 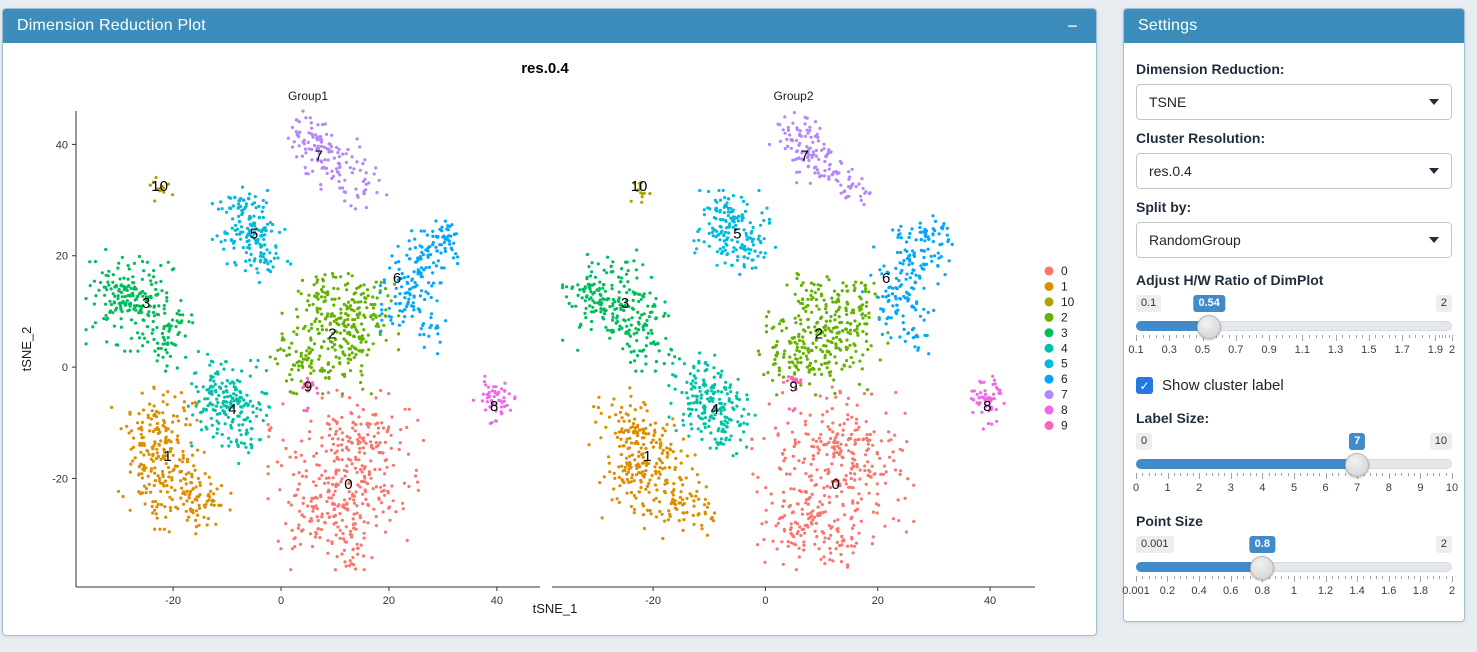 What do you see at coordinates (549, 26) in the screenshot?
I see `plot-card-header: Dimension Reduction Plot −` at bounding box center [549, 26].